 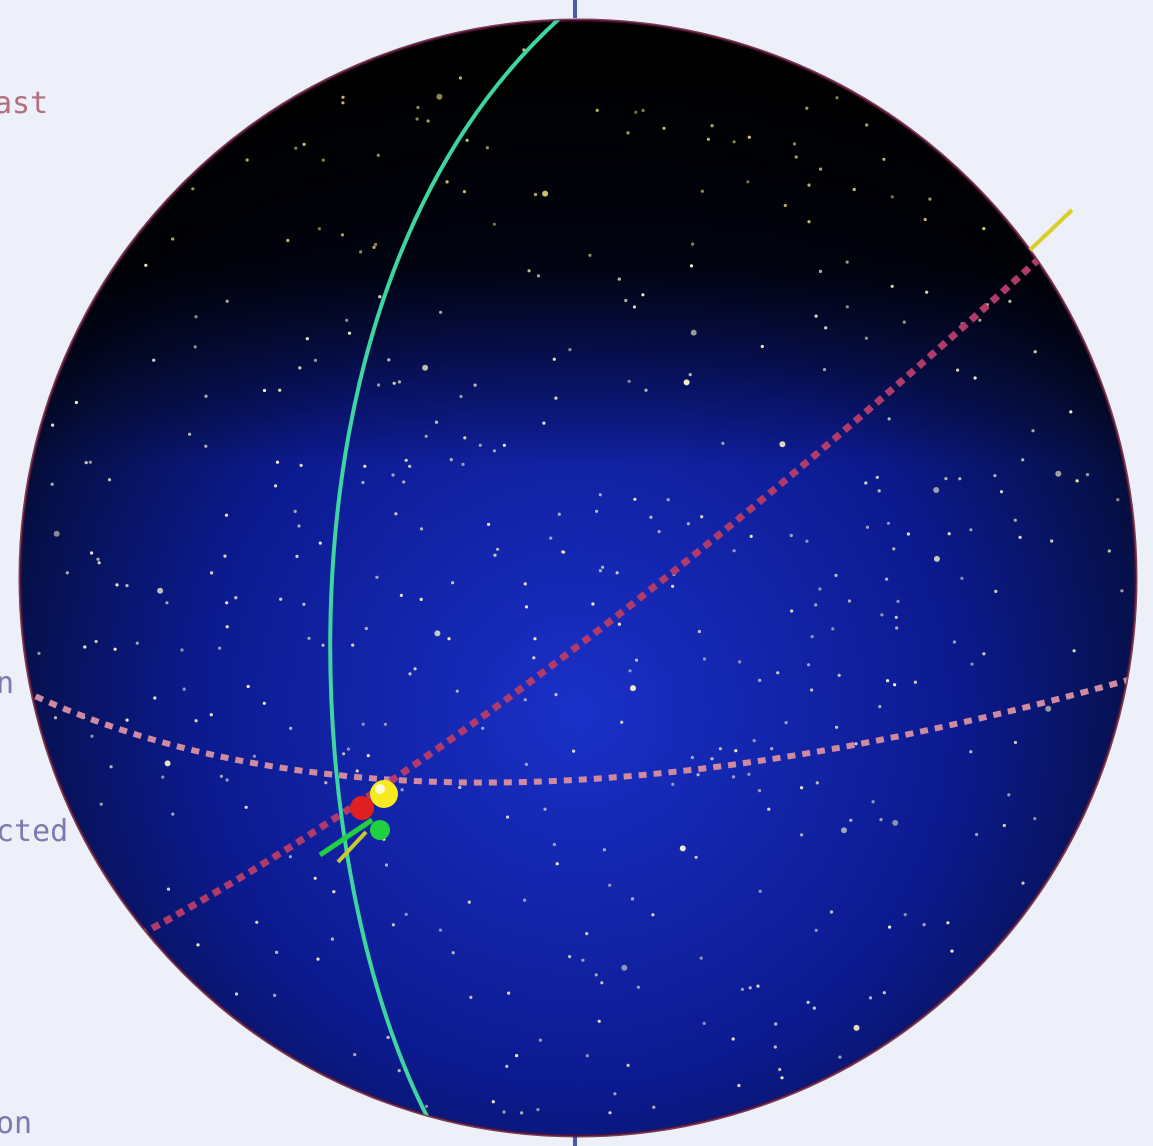 What do you see at coordinates (380, 830) in the screenshot?
I see `green-marker` at bounding box center [380, 830].